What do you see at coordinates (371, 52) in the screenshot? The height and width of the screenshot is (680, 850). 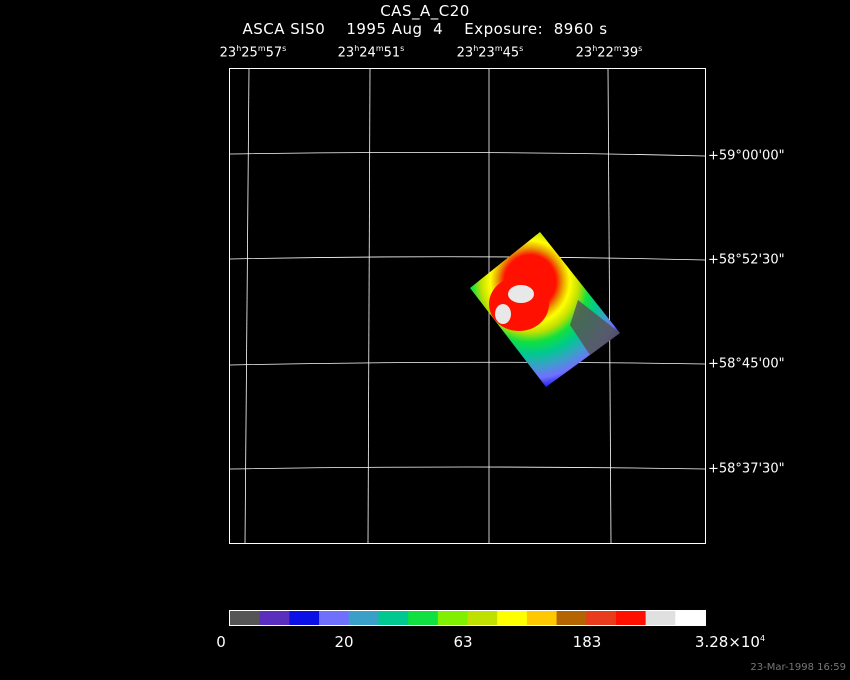 I see `ra-label: 23h24m51s` at bounding box center [371, 52].